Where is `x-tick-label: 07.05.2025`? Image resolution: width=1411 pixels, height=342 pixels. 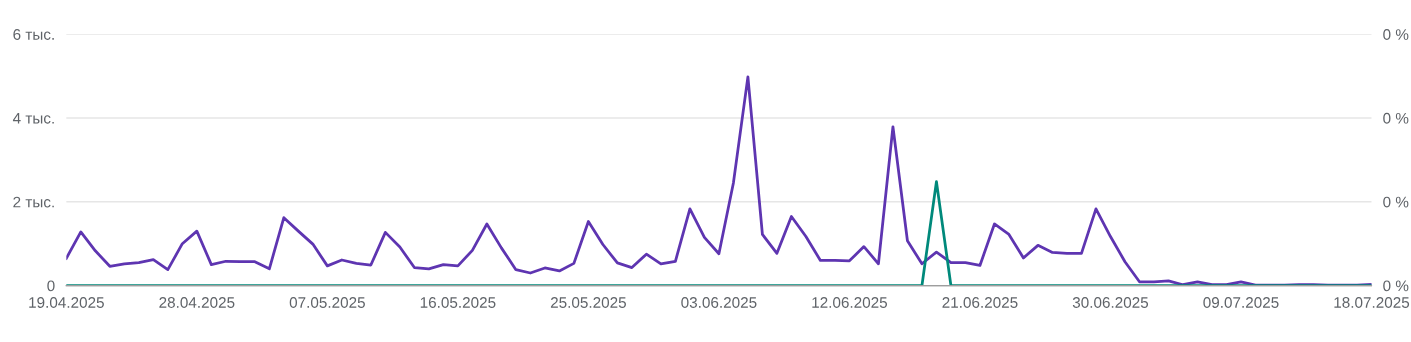
x-tick-label: 07.05.2025 is located at coordinates (327, 302).